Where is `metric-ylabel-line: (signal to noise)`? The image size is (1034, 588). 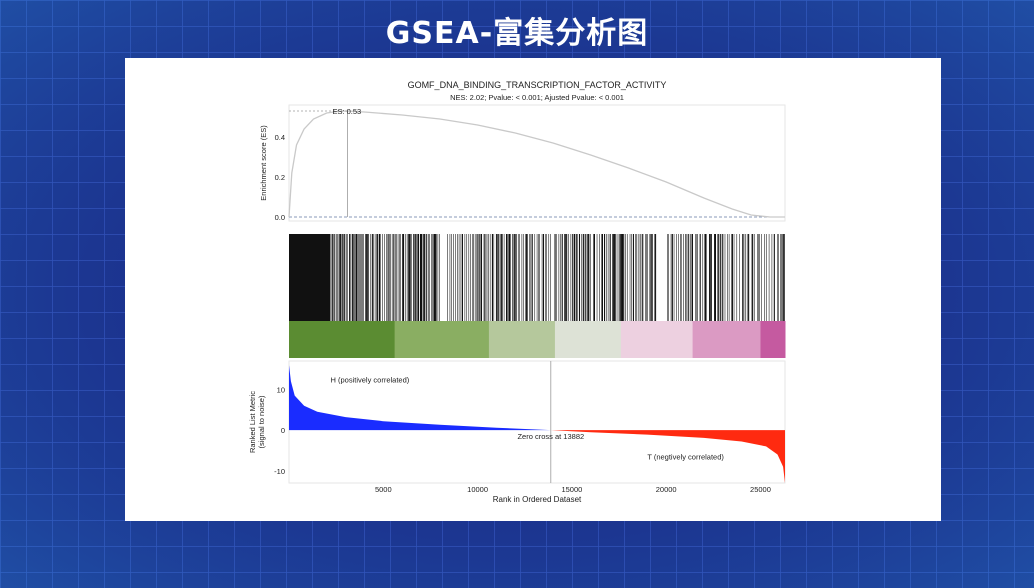
metric-ylabel-line: (signal to noise) is located at coordinates (261, 421).